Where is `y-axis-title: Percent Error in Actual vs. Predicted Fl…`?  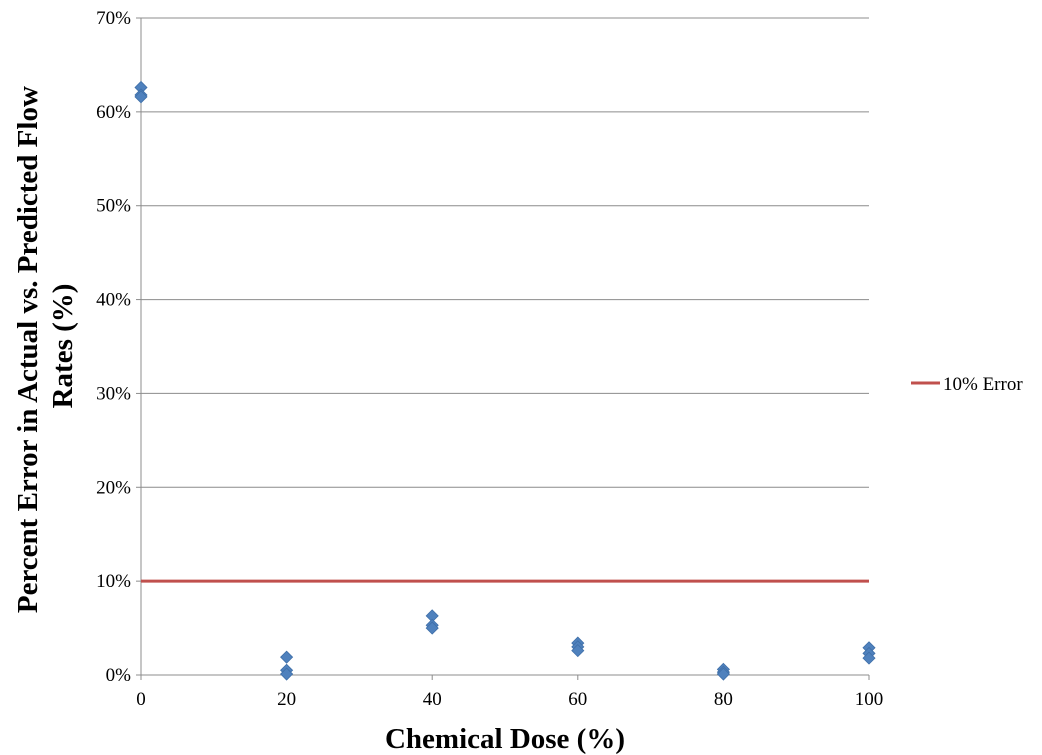 y-axis-title: Percent Error in Actual vs. Predicted Fl… is located at coordinates (45, 346).